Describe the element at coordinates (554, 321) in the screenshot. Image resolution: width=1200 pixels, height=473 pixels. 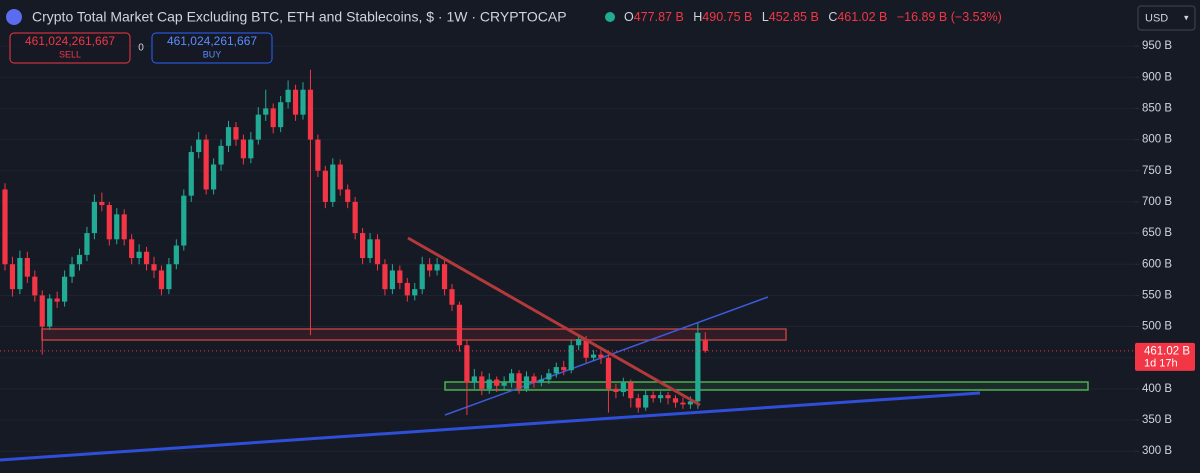
I see `falling-trendline` at that location.